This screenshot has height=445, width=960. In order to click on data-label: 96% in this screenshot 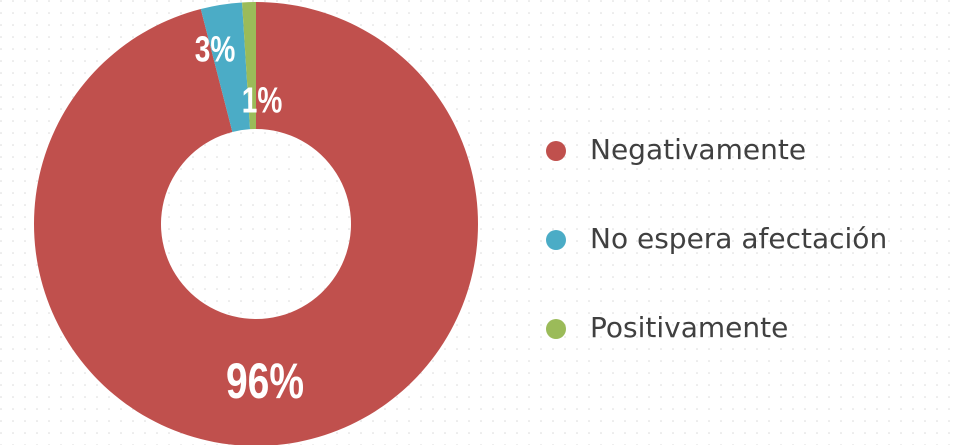, I will do `click(265, 380)`.